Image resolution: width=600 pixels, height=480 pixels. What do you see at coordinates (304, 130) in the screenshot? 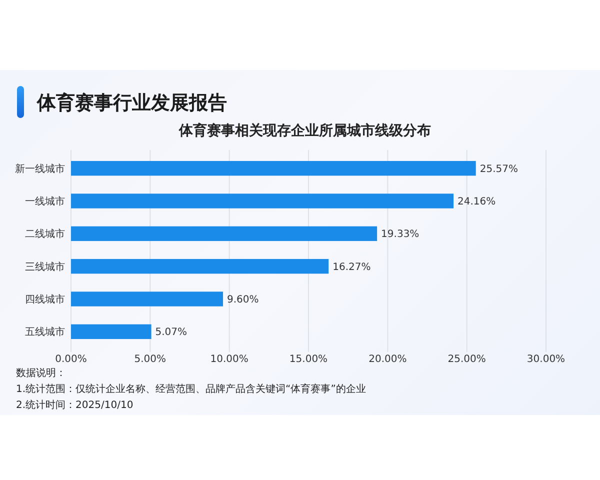
I see `chart-subtitle: 体育赛事相关现存企业所属城市线级分布` at bounding box center [304, 130].